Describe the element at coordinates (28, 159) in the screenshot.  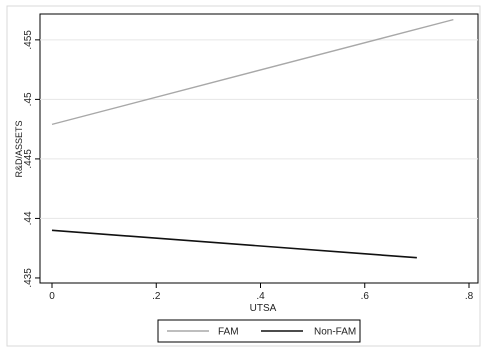
I see `y-tick-label: .445` at that location.